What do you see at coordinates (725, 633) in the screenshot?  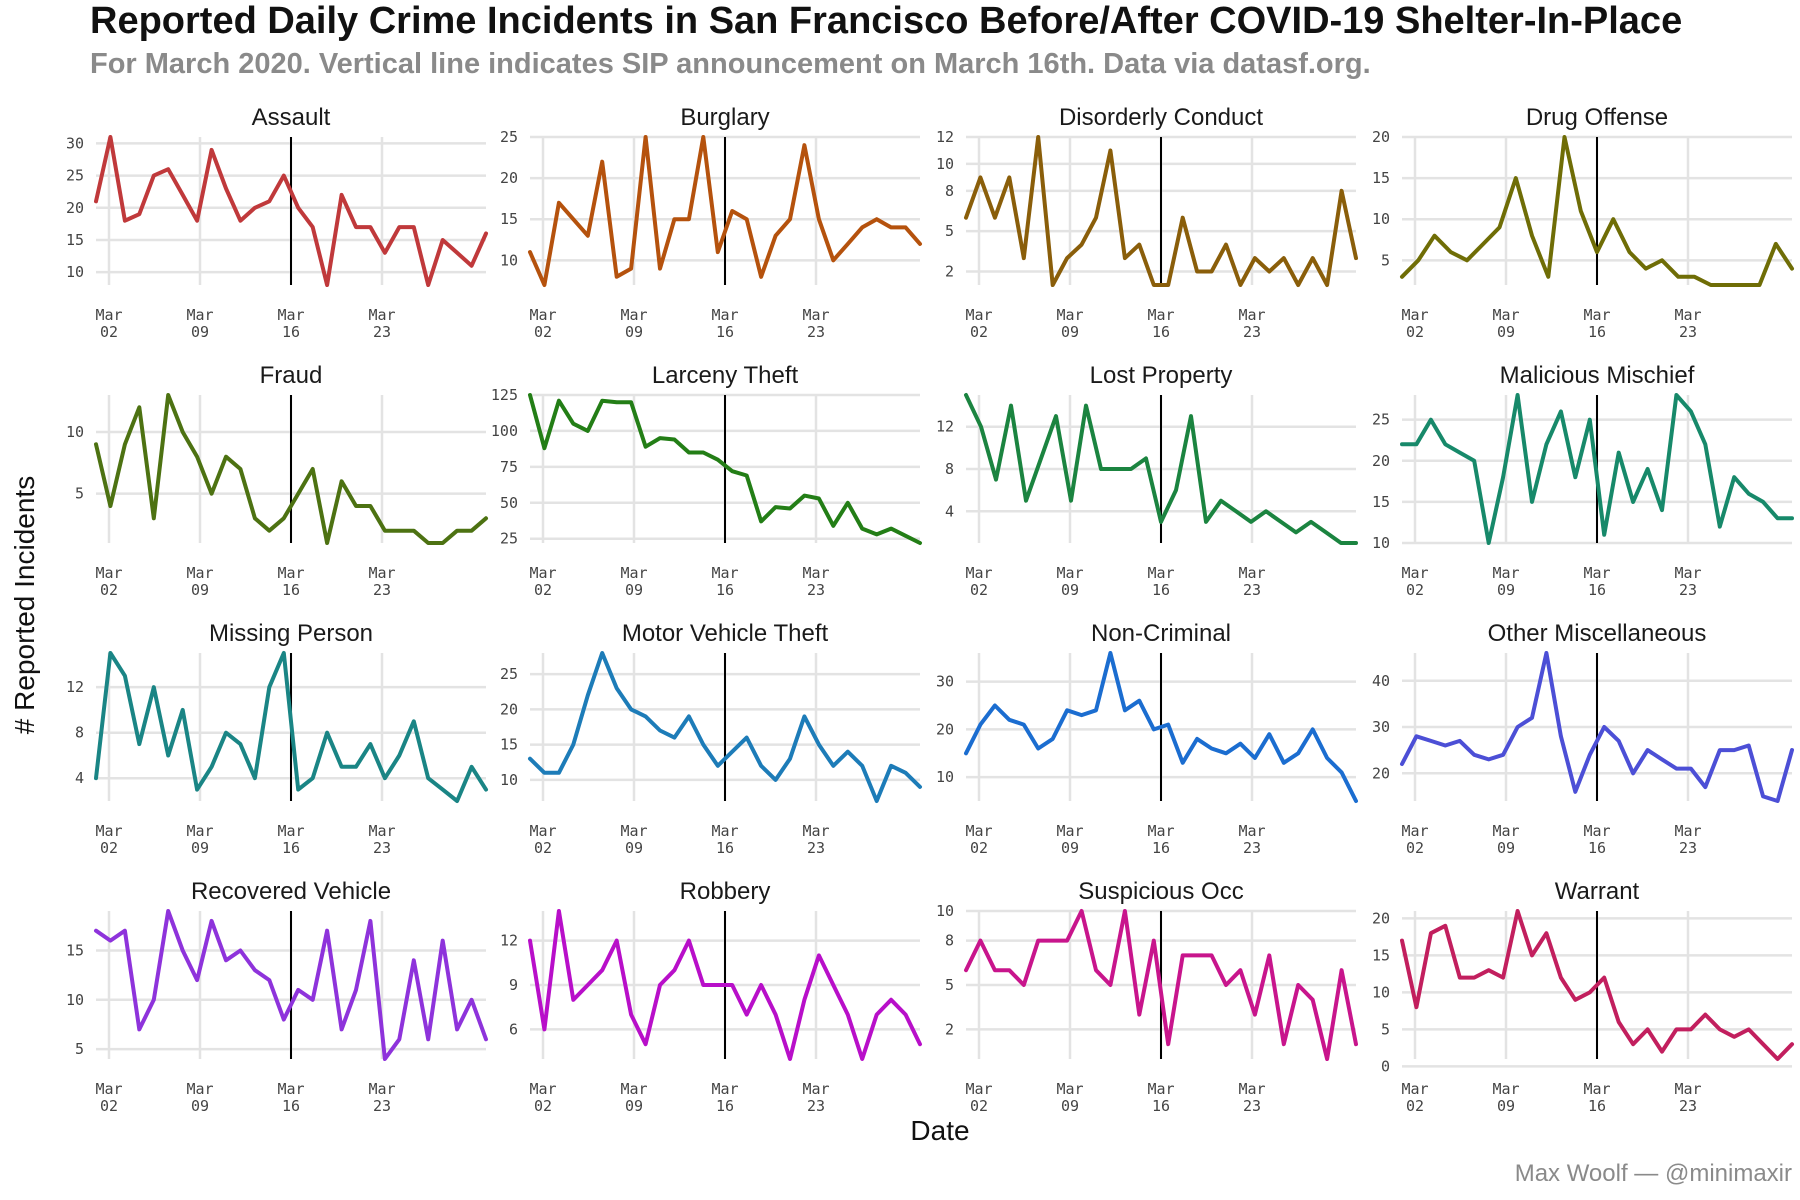 I see `panel-title: Motor Vehicle Theft` at bounding box center [725, 633].